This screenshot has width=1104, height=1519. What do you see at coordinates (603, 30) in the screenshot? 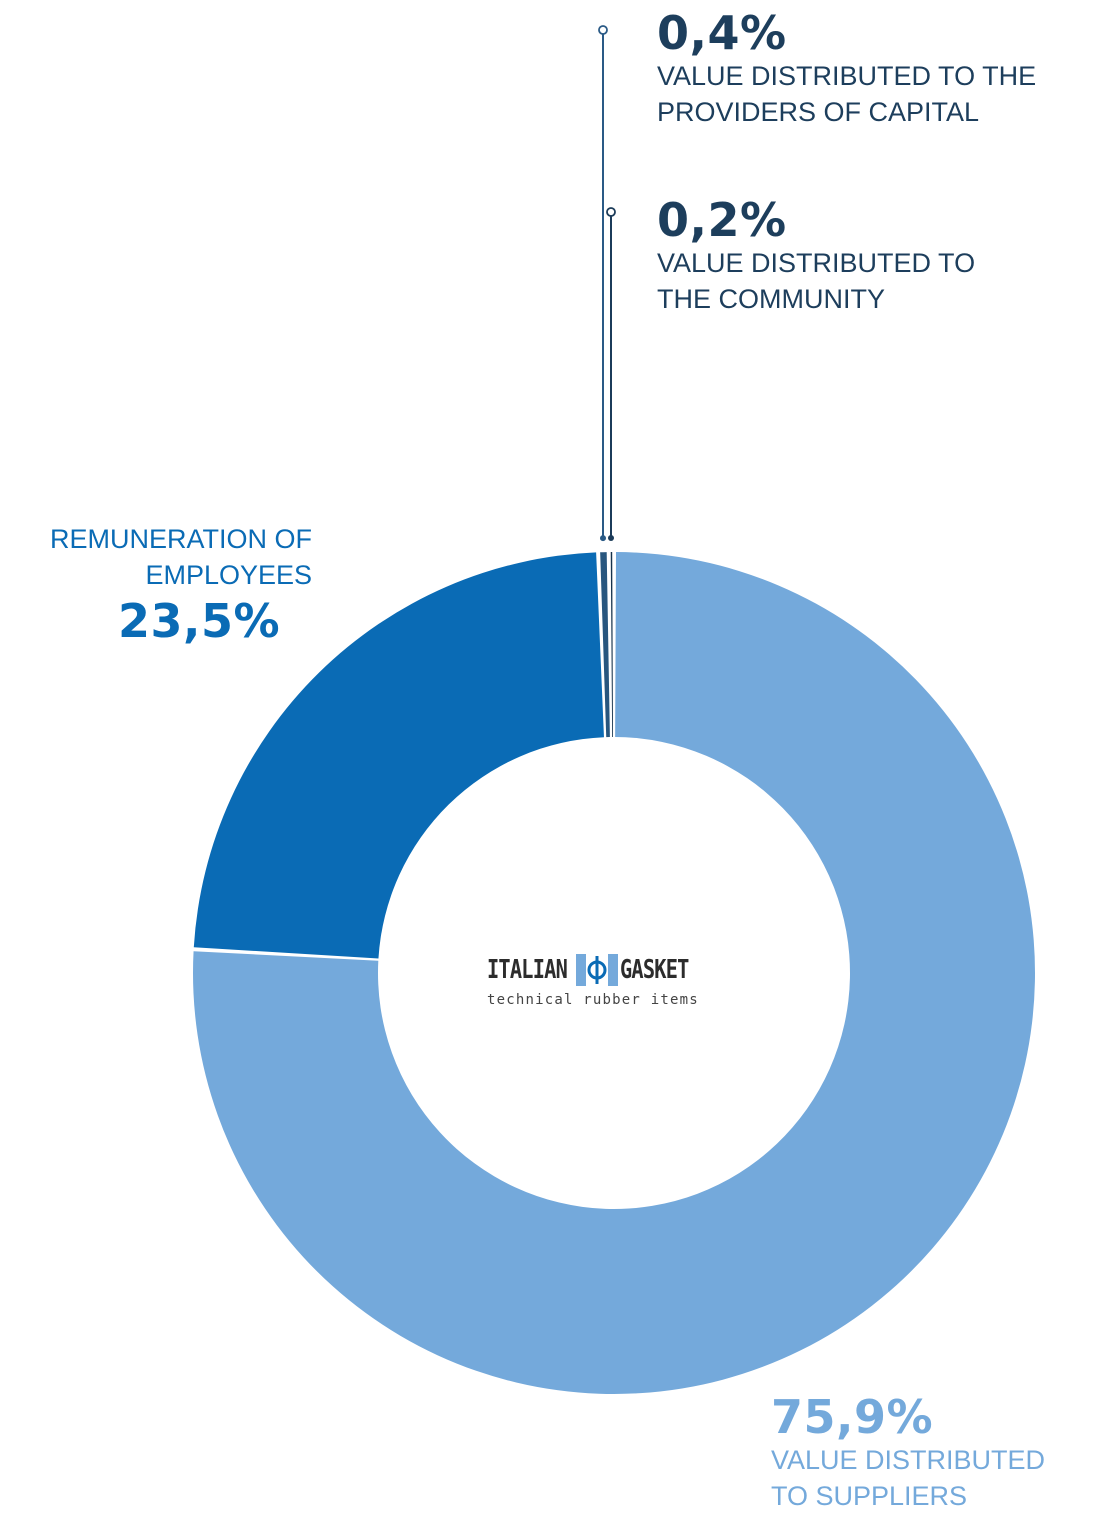
I see `leader-end-capital` at bounding box center [603, 30].